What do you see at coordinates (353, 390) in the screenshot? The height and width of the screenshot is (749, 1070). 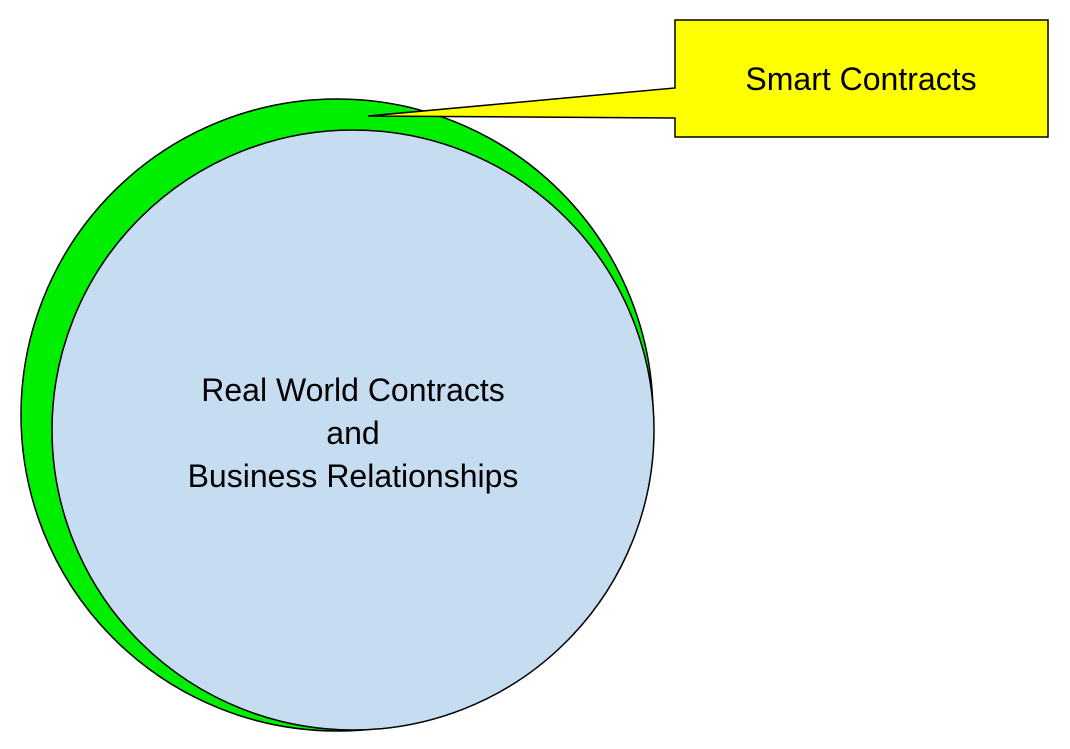 I see `real-world-contracts-label-line-1: Real World Contracts` at bounding box center [353, 390].